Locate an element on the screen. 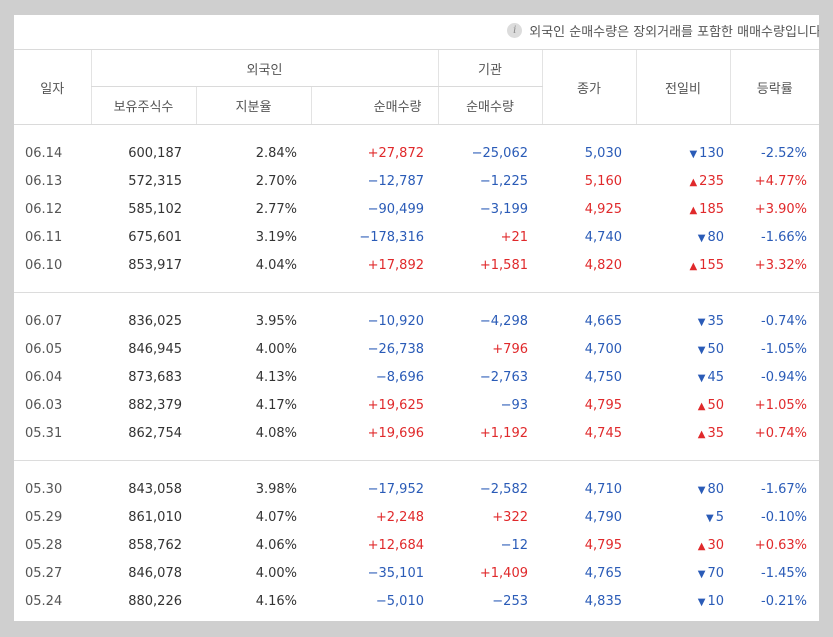 The height and width of the screenshot is (637, 833). change-value: 50 is located at coordinates (715, 349).